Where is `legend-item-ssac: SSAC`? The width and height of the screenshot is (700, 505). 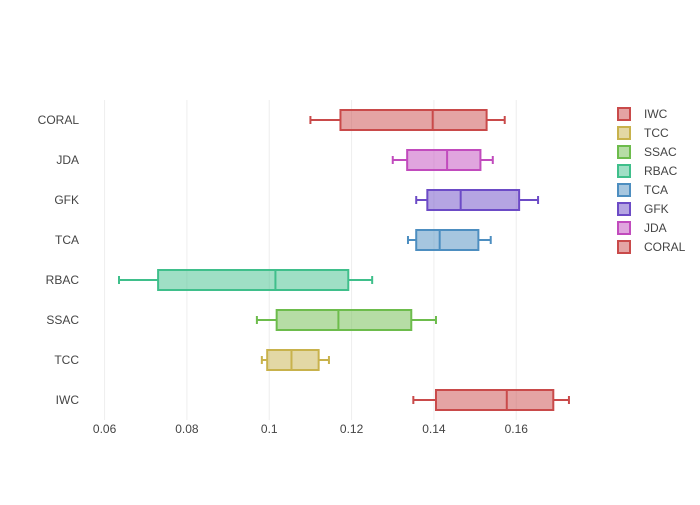
legend-item-ssac: SSAC is located at coordinates (647, 152).